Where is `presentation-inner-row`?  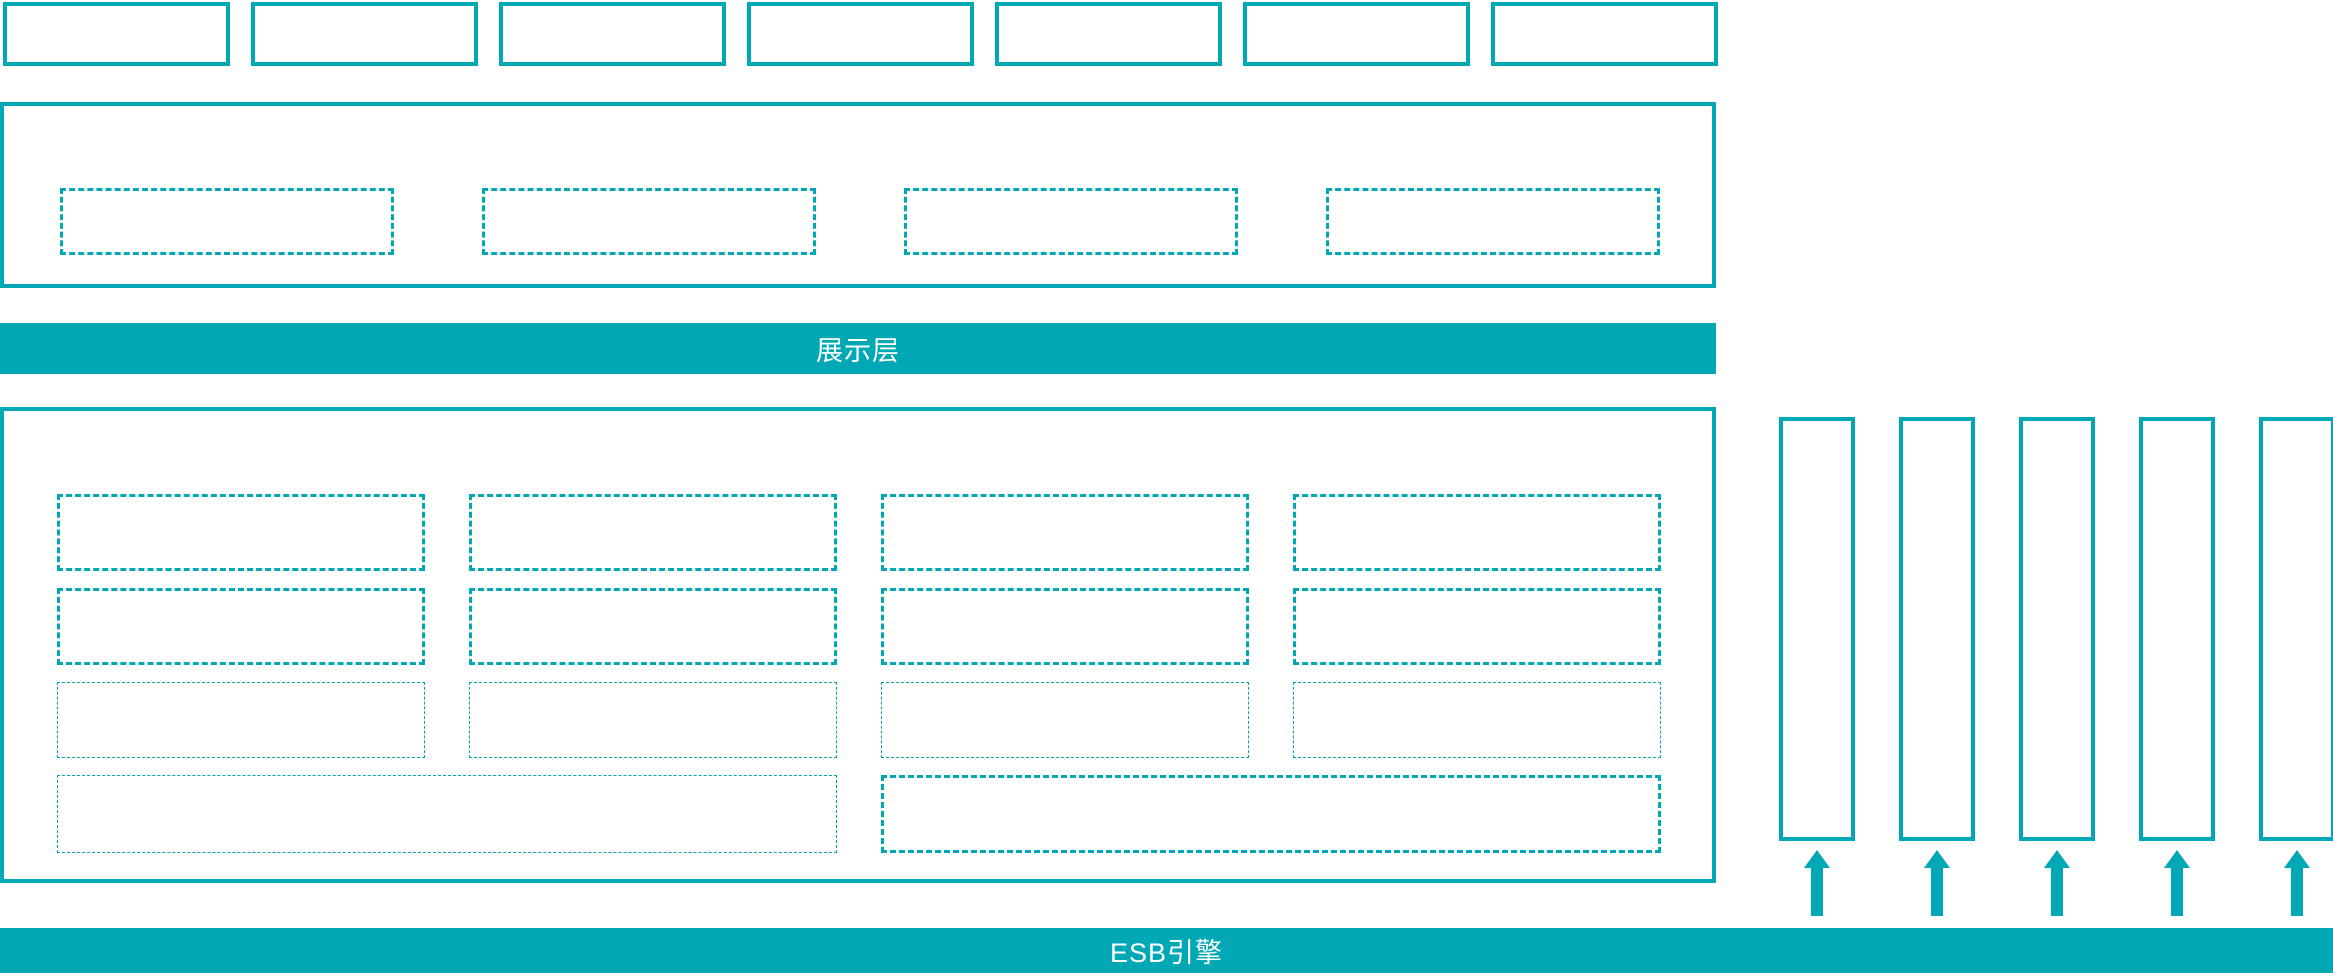
presentation-inner-row is located at coordinates (860, 221).